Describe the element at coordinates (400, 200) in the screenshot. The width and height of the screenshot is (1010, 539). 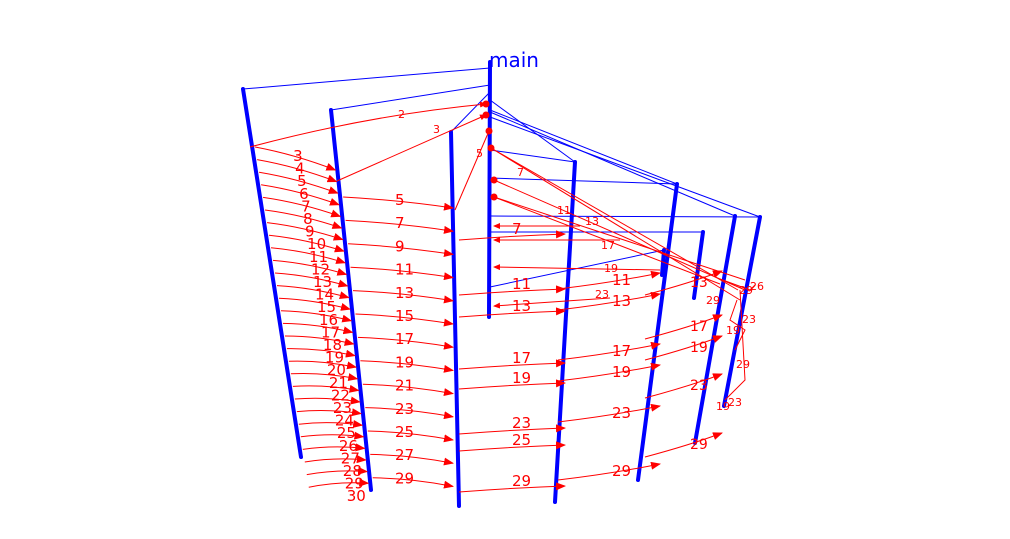
I see `col2-label: 5` at that location.